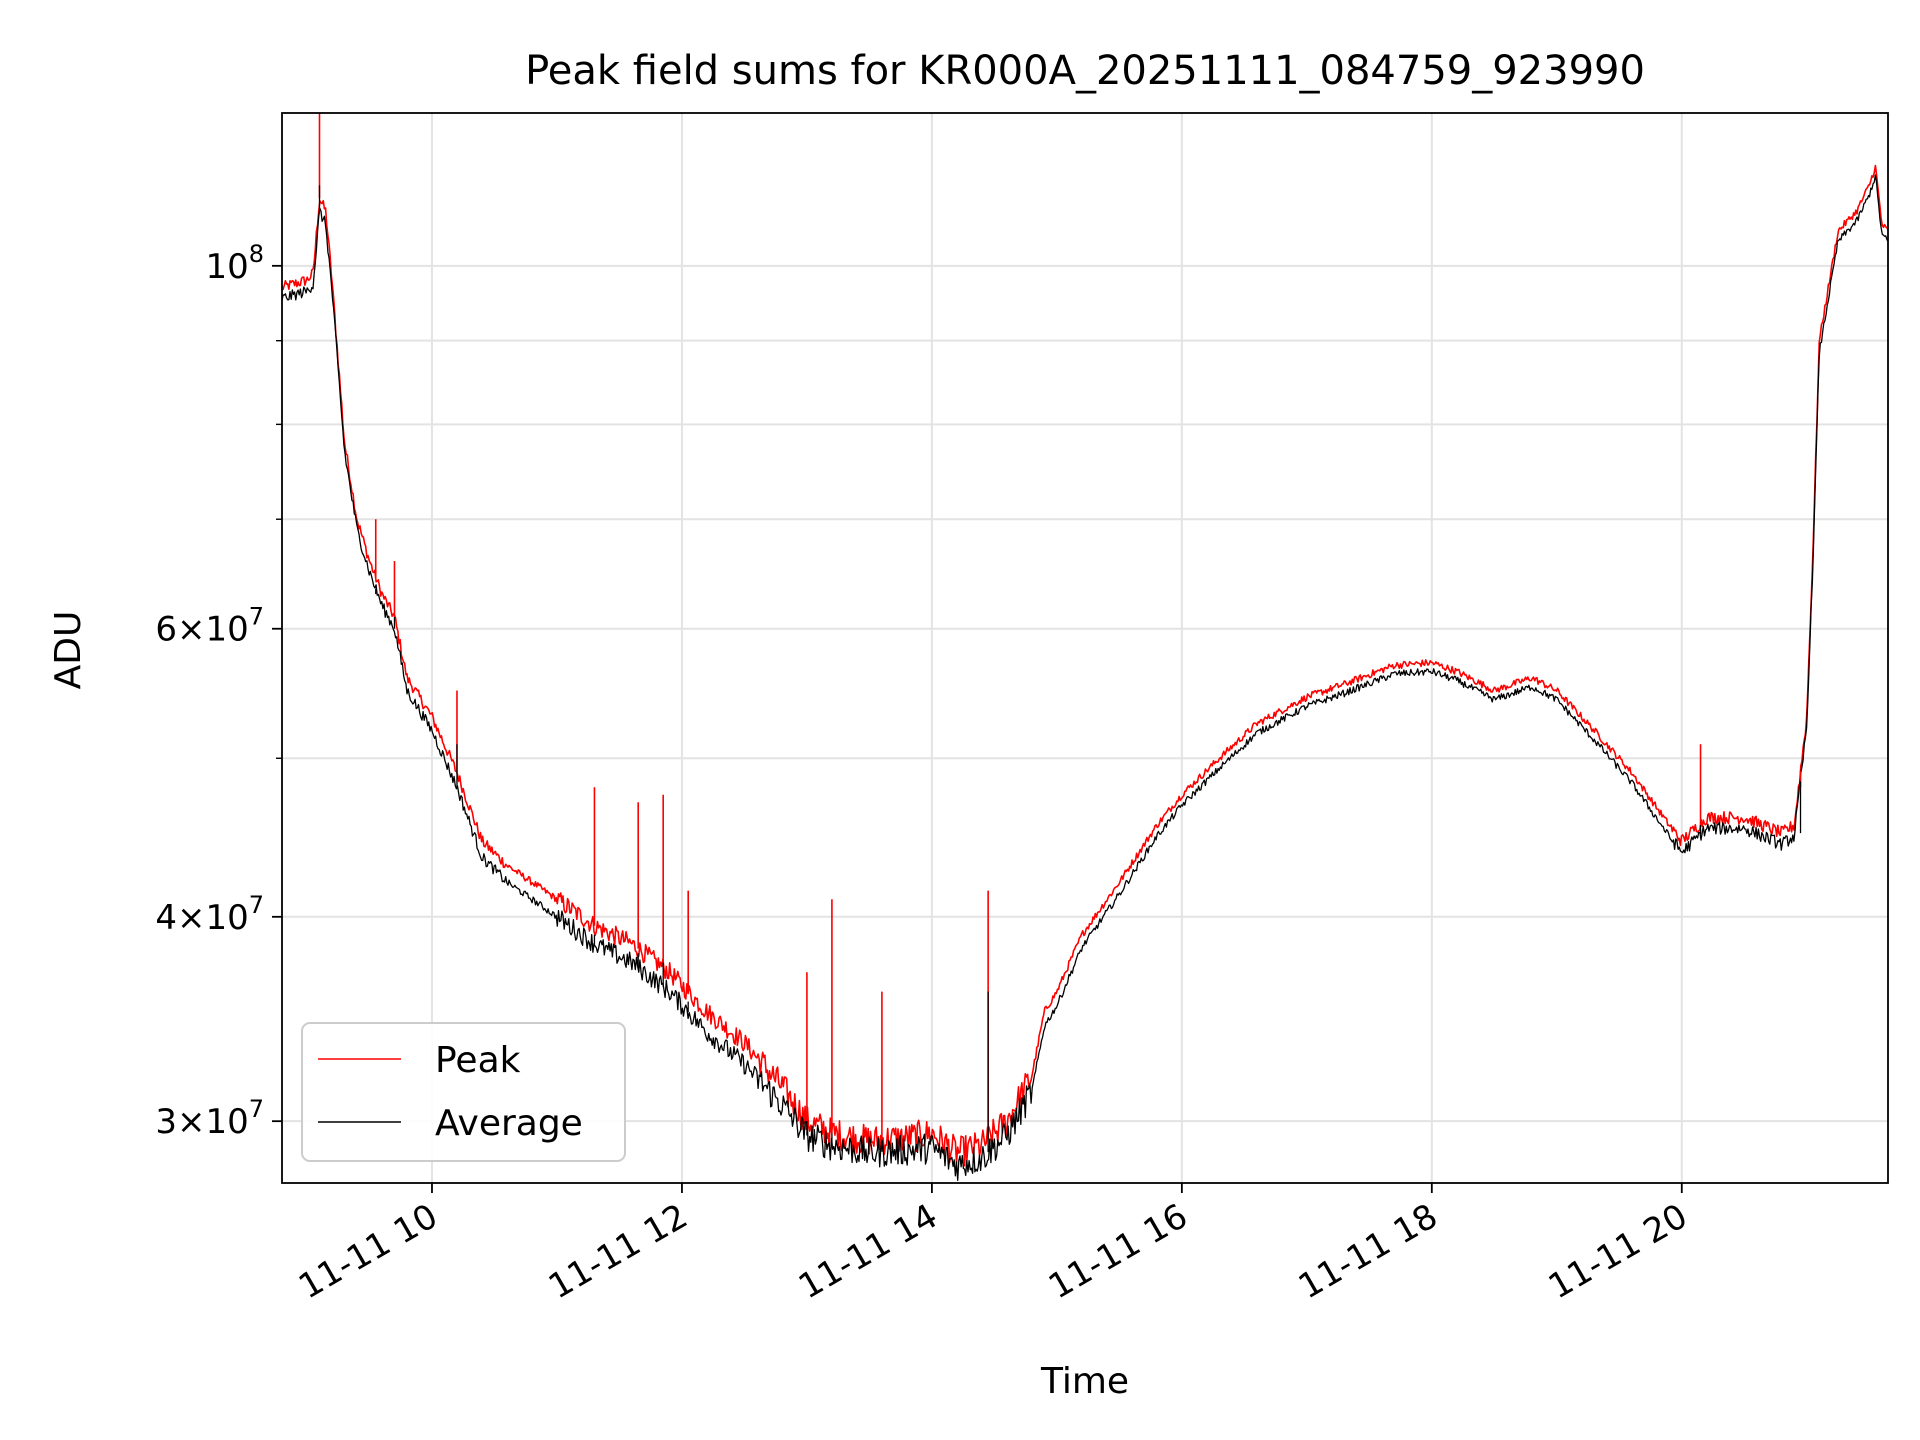 The width and height of the screenshot is (1920, 1440). I want to click on legend-label-peak: Peak, so click(478, 1060).